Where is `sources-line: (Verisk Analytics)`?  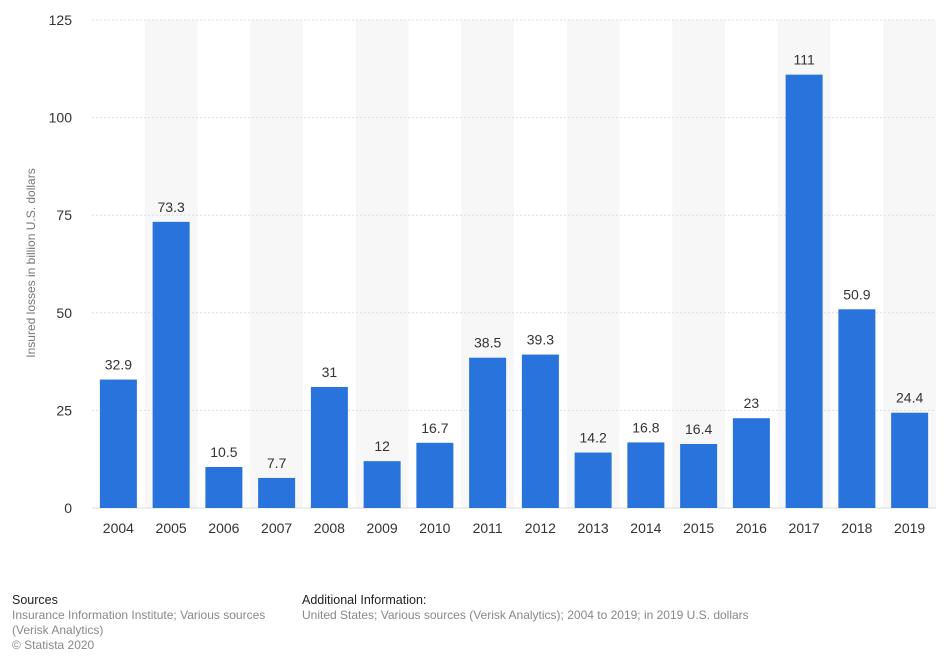 sources-line: (Verisk Analytics) is located at coordinates (58, 630).